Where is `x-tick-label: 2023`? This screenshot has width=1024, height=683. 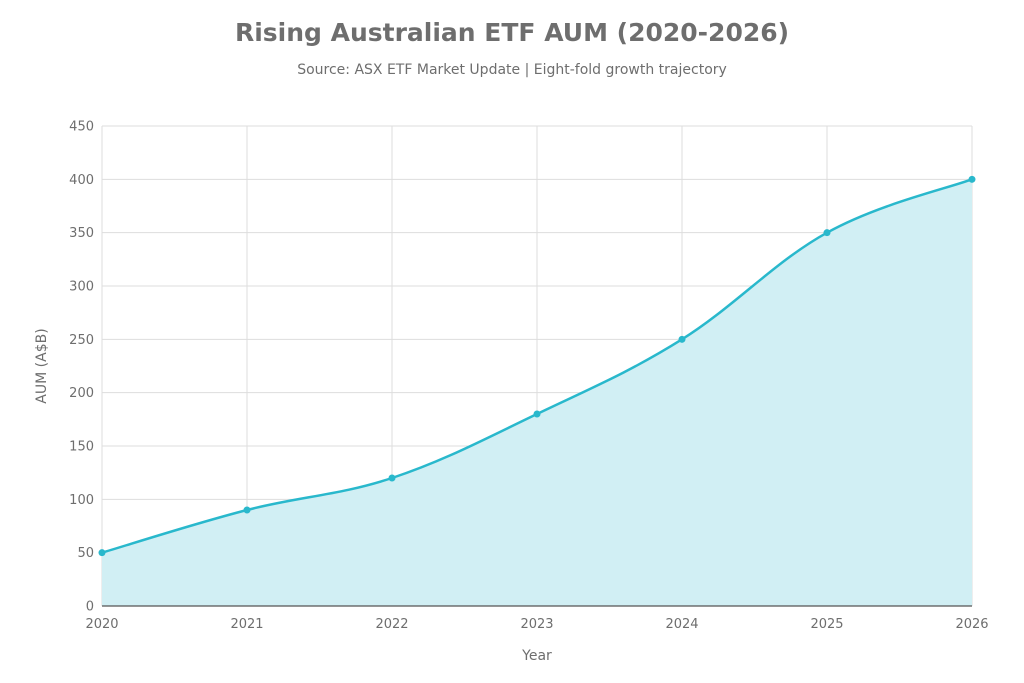 x-tick-label: 2023 is located at coordinates (536, 624).